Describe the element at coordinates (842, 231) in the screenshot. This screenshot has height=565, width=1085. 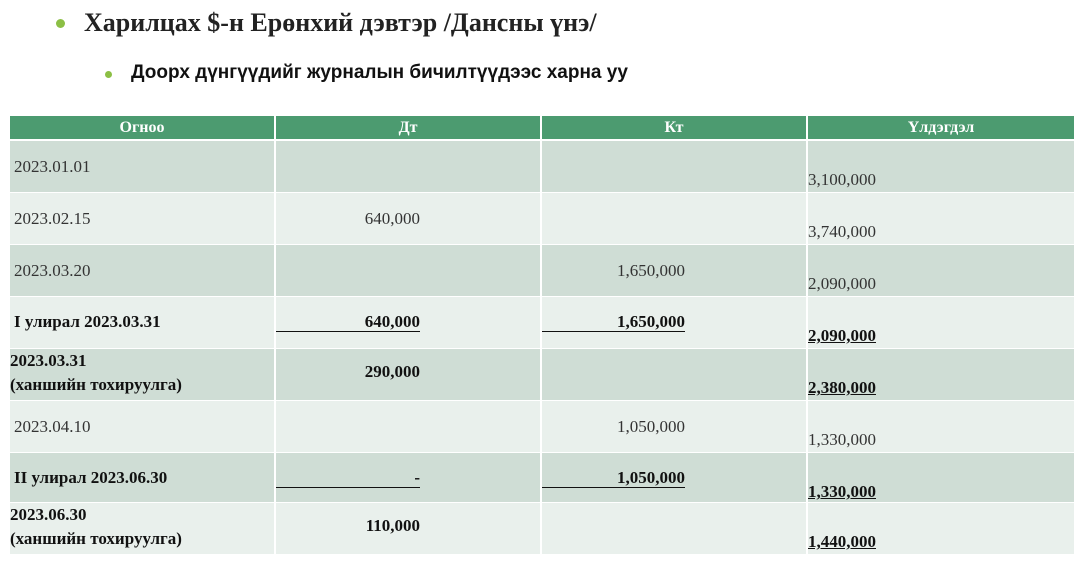
I see `balance: 3,740,000` at that location.